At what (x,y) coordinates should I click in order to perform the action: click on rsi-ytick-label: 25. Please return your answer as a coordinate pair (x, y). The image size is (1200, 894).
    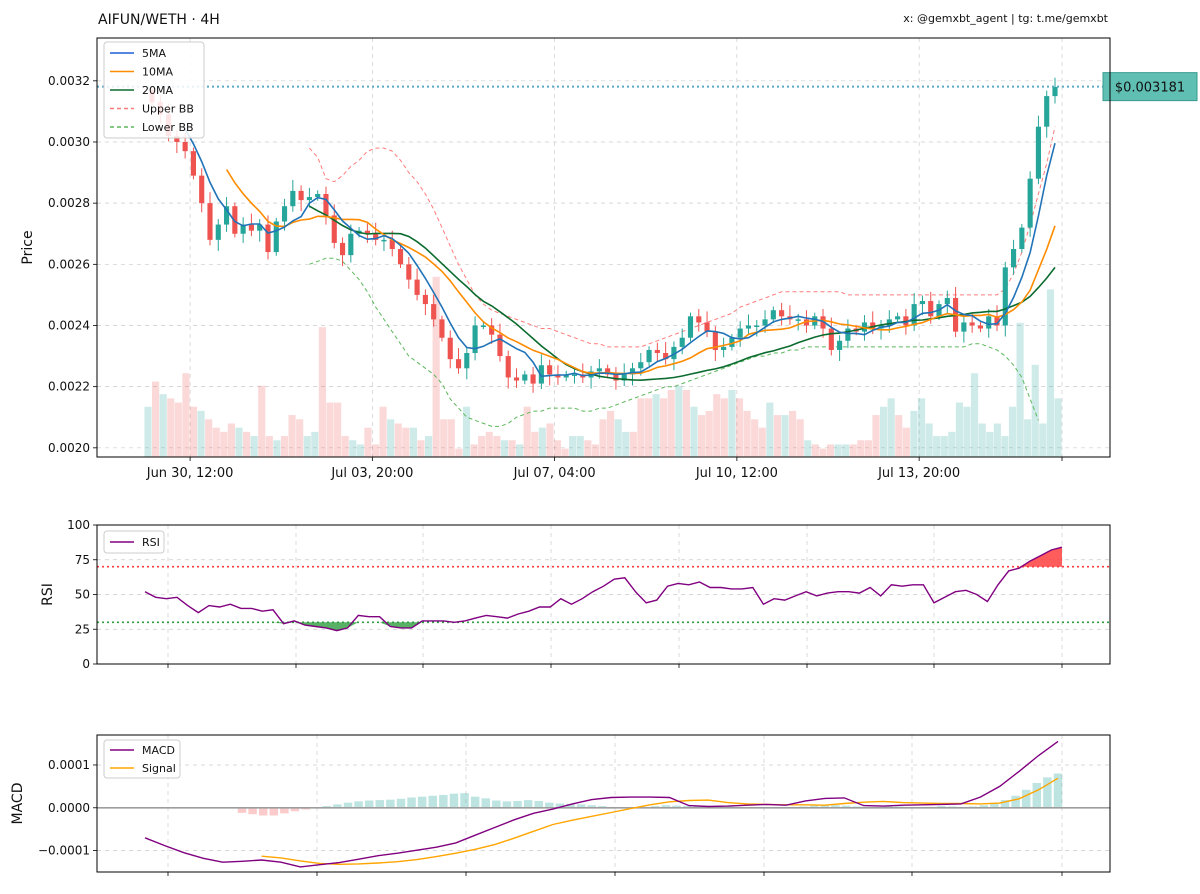
    Looking at the image, I should click on (82, 629).